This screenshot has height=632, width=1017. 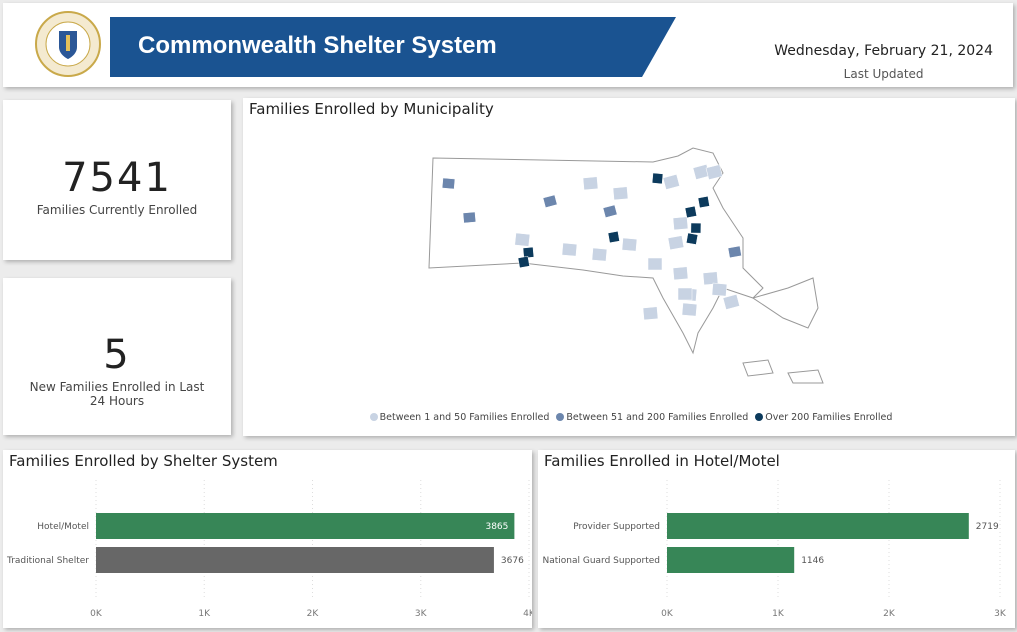 I want to click on last-updated-label: Last Updated, so click(x=883, y=74).